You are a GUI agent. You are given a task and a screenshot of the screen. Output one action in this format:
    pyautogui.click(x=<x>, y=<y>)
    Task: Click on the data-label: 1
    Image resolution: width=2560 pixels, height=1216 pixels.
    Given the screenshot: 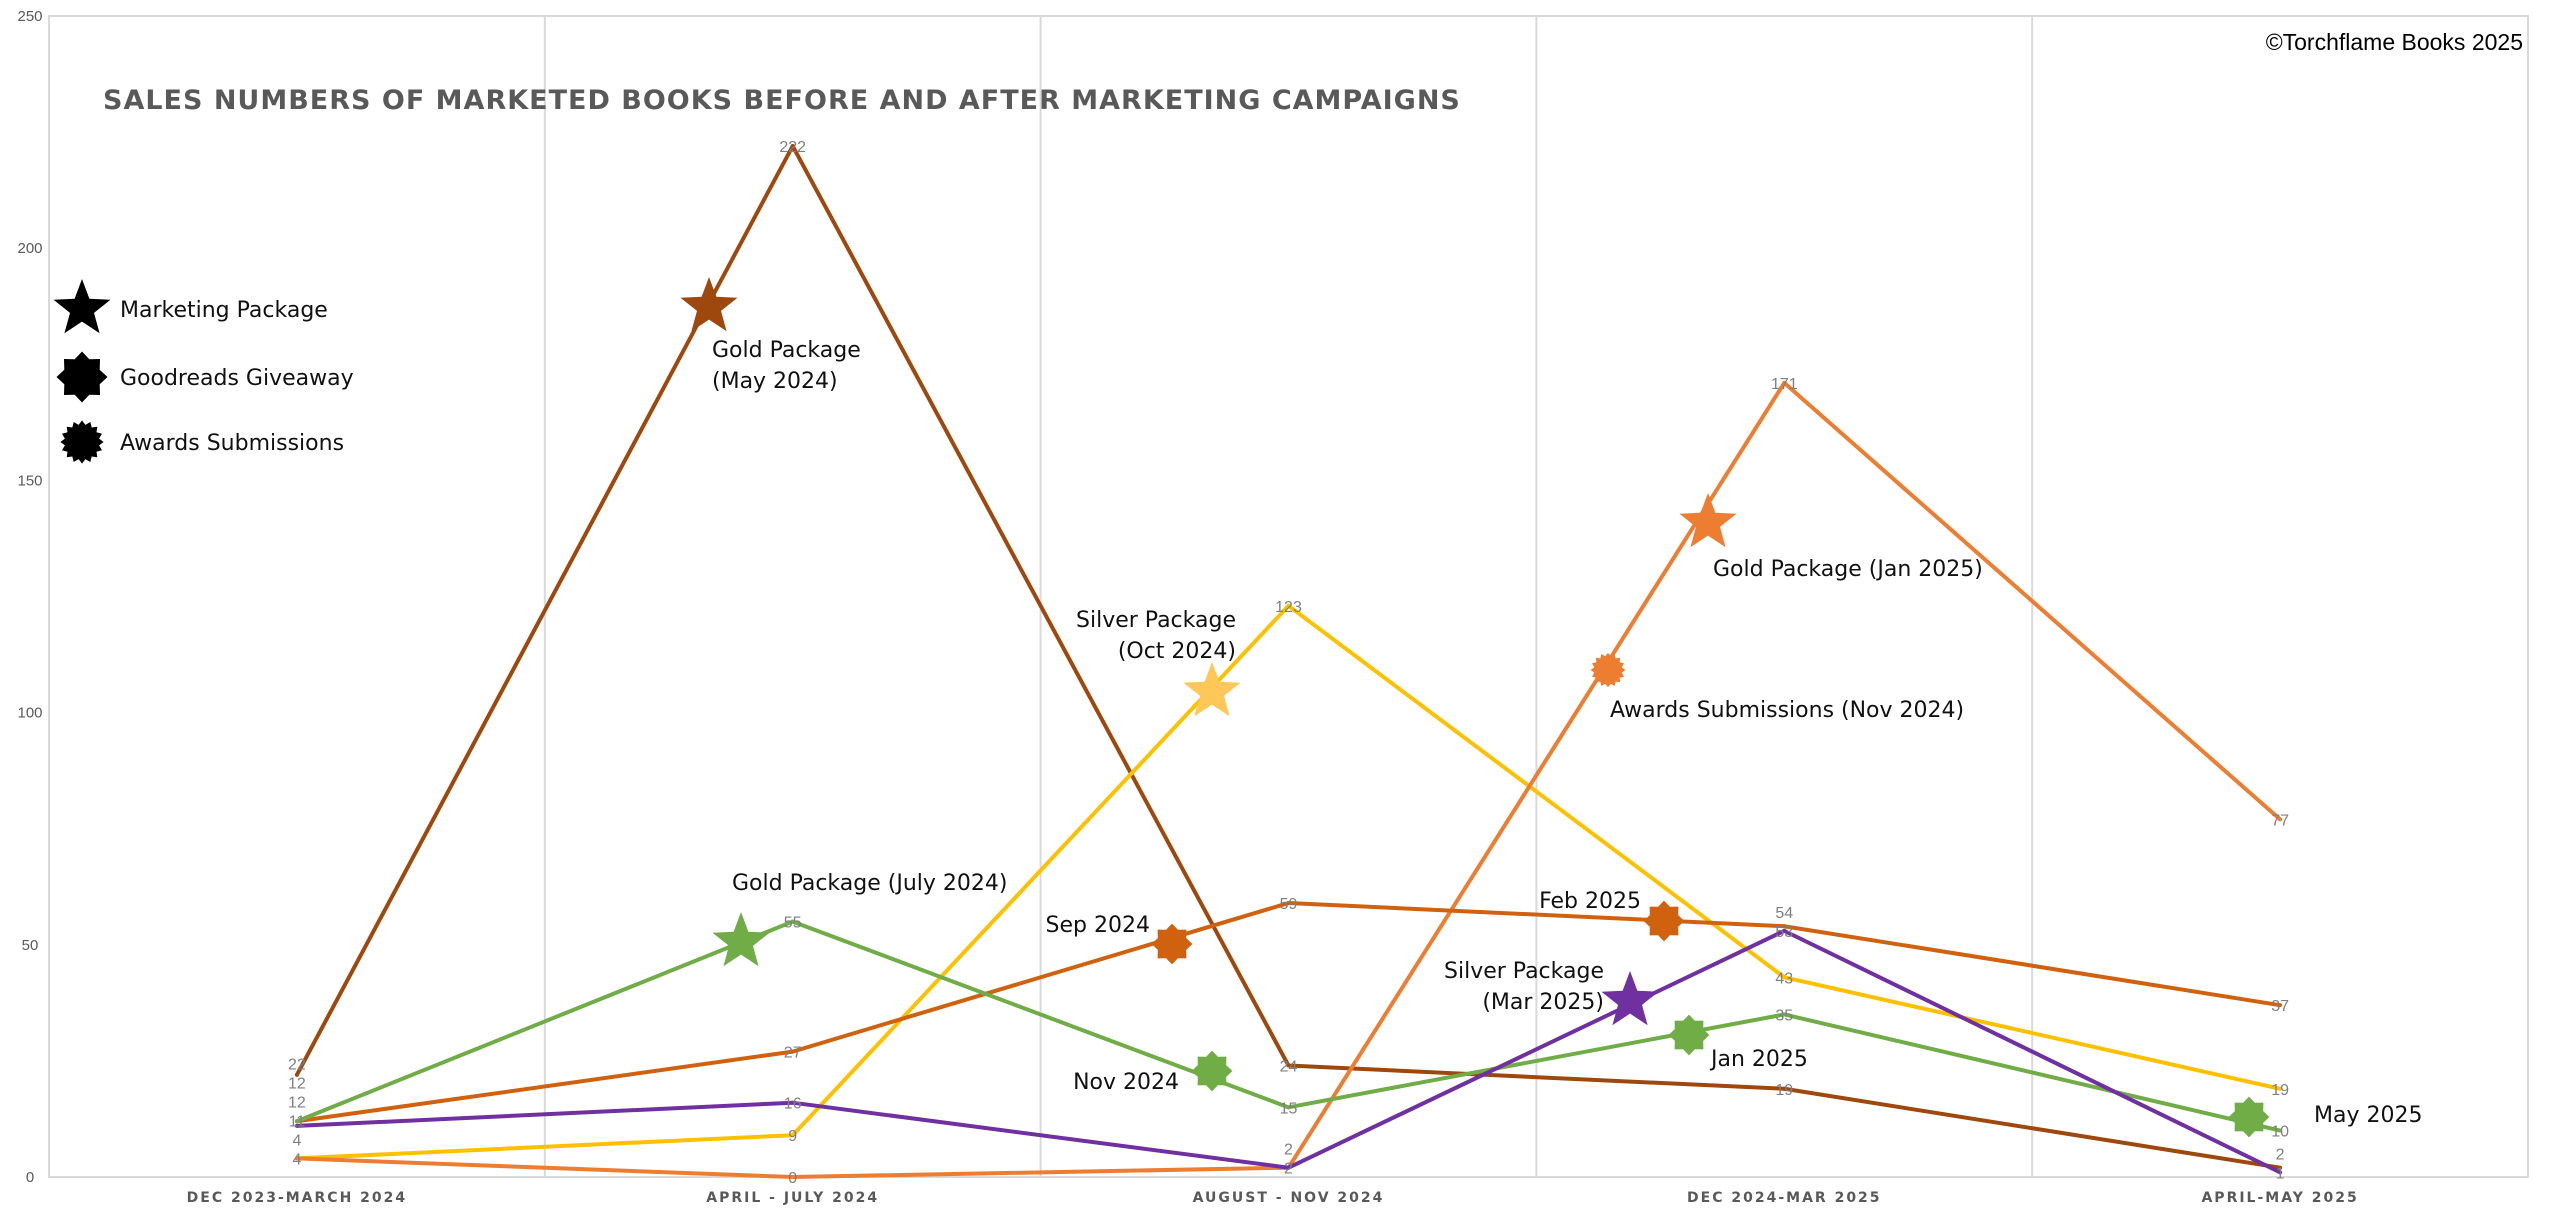 What is the action you would take?
    pyautogui.click(x=2280, y=1173)
    